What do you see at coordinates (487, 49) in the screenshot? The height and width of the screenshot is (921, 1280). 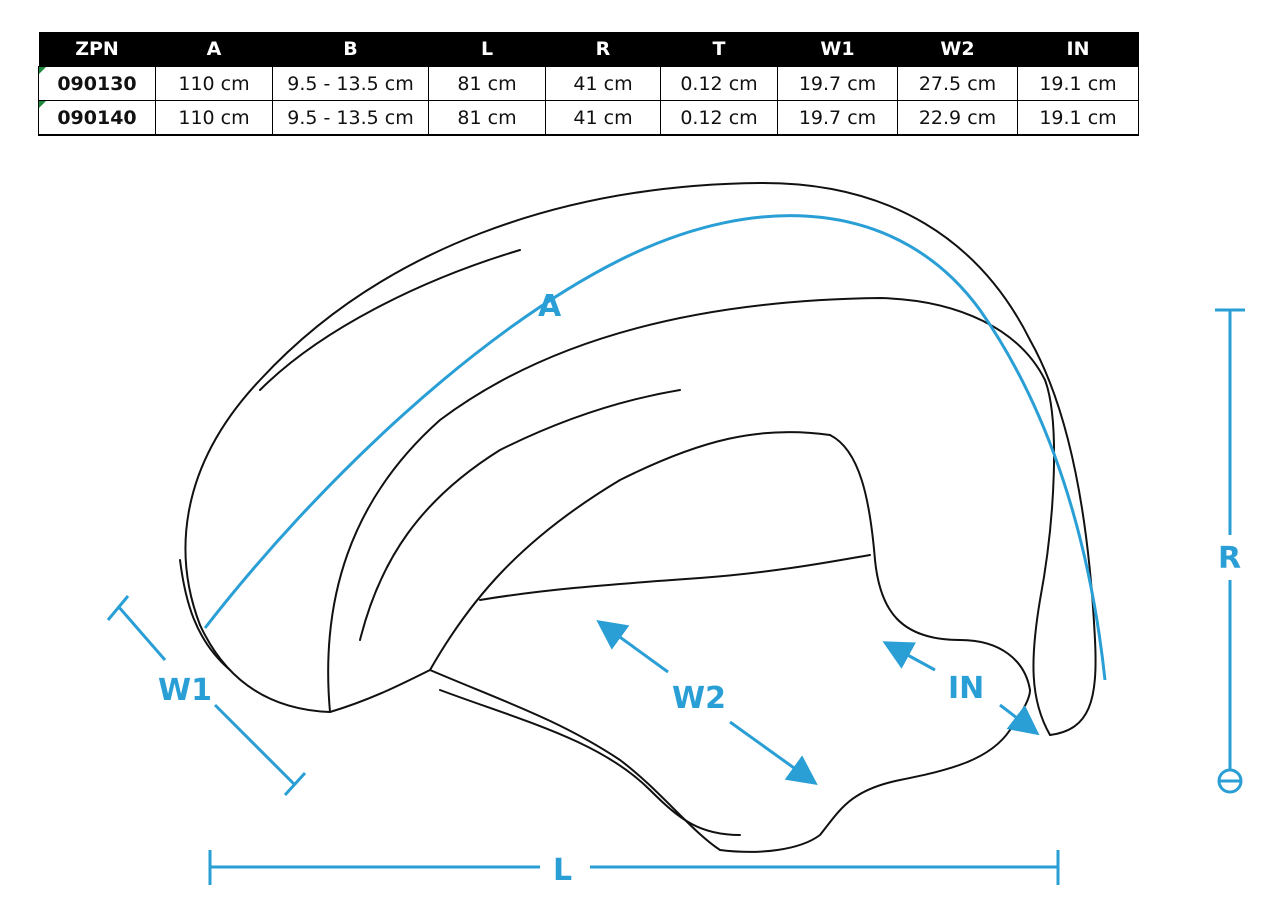 I see `header-l: L` at bounding box center [487, 49].